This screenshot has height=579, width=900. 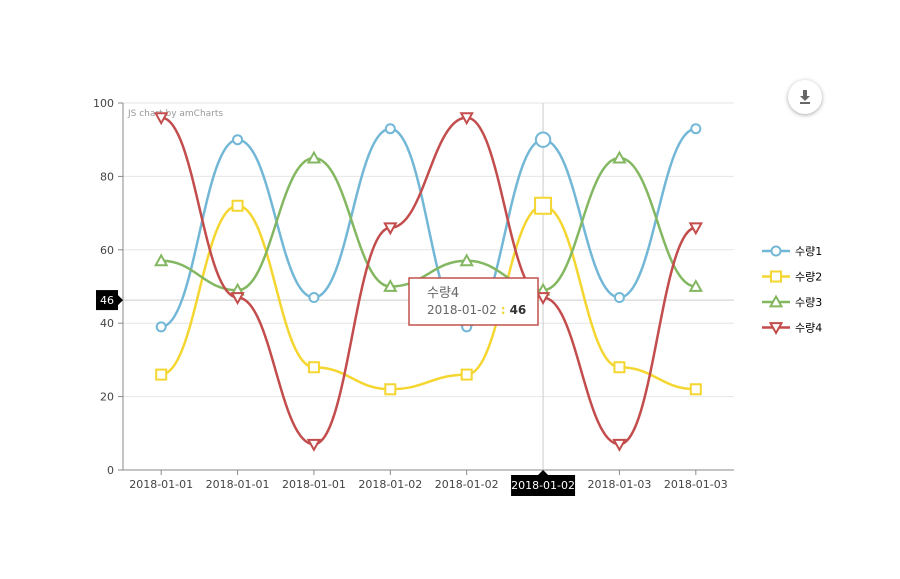 I want to click on legend: 수량1 수량2 수량3 수량4, so click(x=792, y=290).